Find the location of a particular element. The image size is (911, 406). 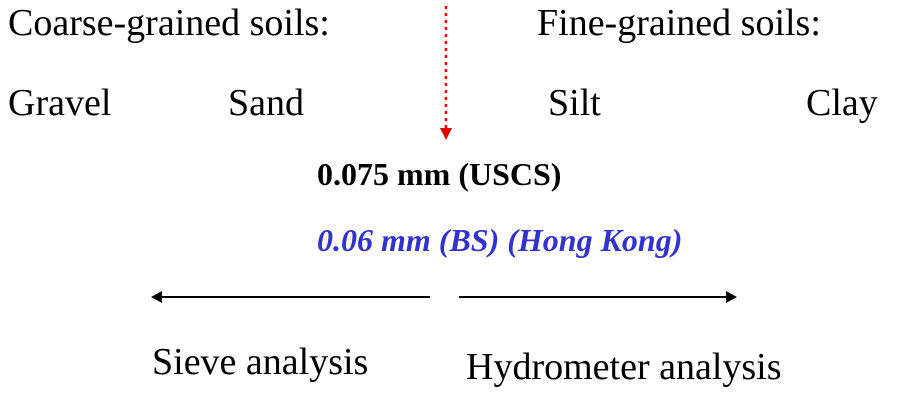

hydrometer-range-arrow is located at coordinates (598, 297).